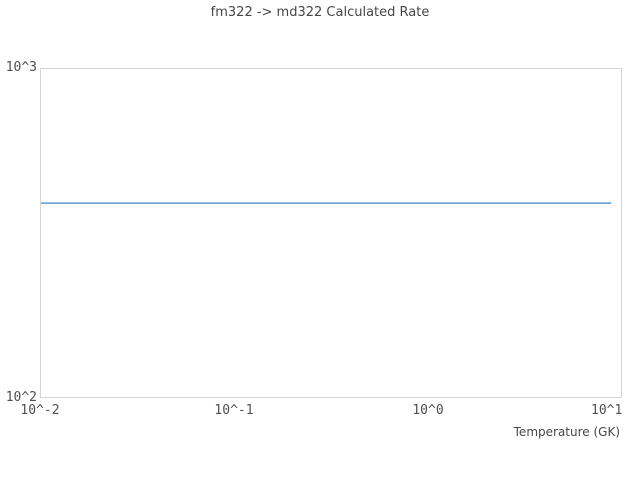 Image resolution: width=640 pixels, height=480 pixels. What do you see at coordinates (326, 203) in the screenshot?
I see `rate-line-series` at bounding box center [326, 203].